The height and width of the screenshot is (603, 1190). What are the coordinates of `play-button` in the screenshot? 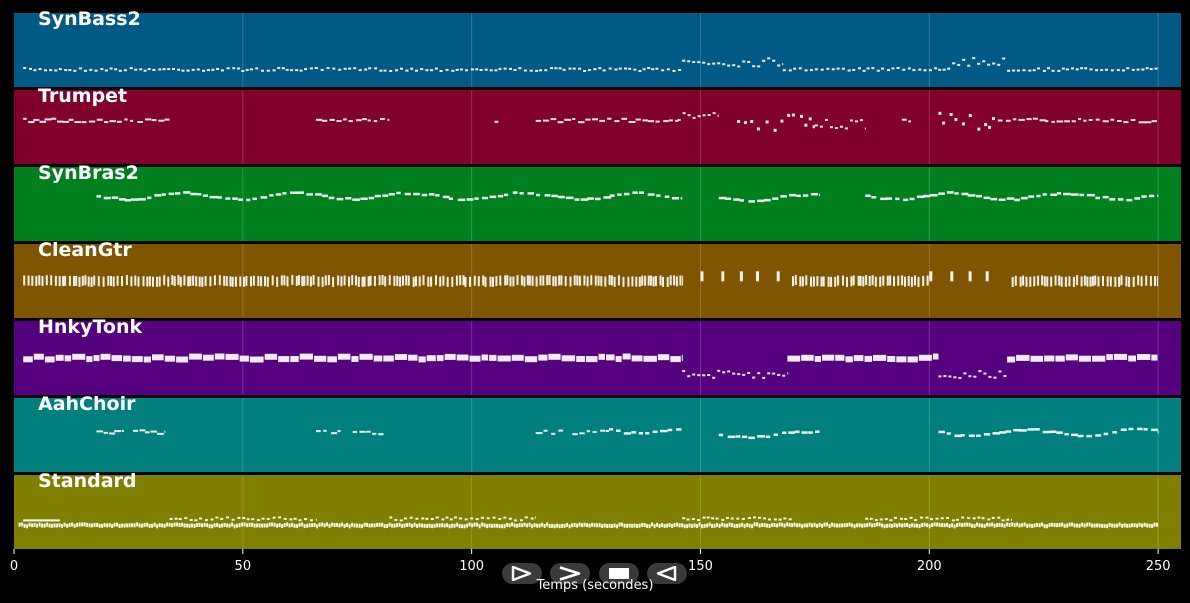 It's located at (522, 573).